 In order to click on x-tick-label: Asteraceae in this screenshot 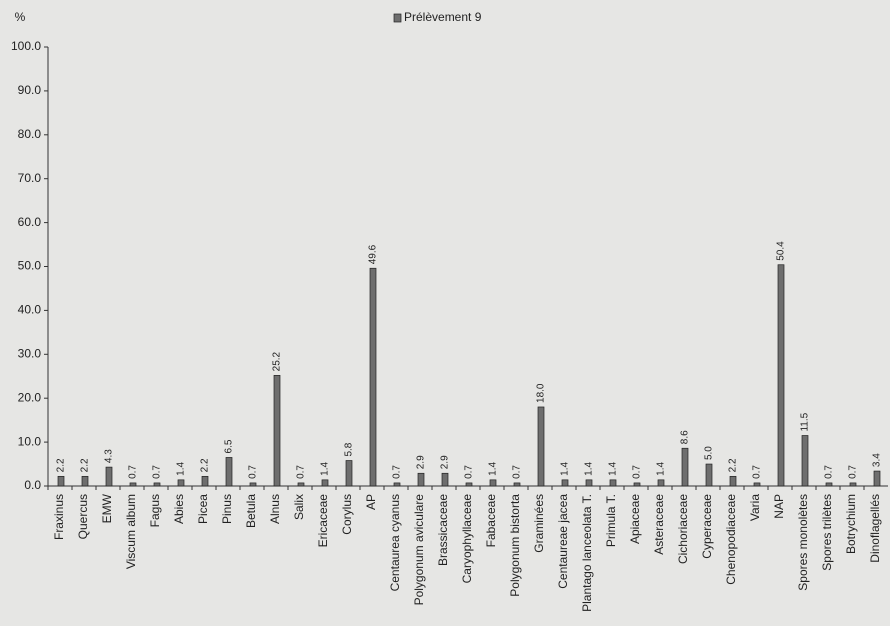, I will do `click(659, 524)`.